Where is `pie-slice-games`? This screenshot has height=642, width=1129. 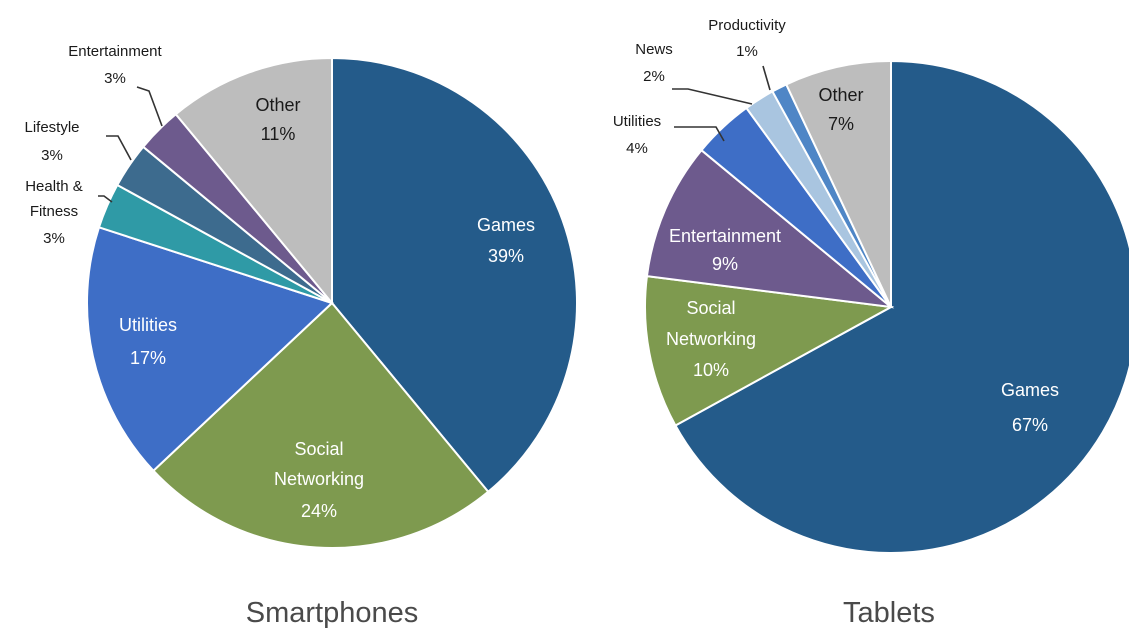 pie-slice-games is located at coordinates (455, 275).